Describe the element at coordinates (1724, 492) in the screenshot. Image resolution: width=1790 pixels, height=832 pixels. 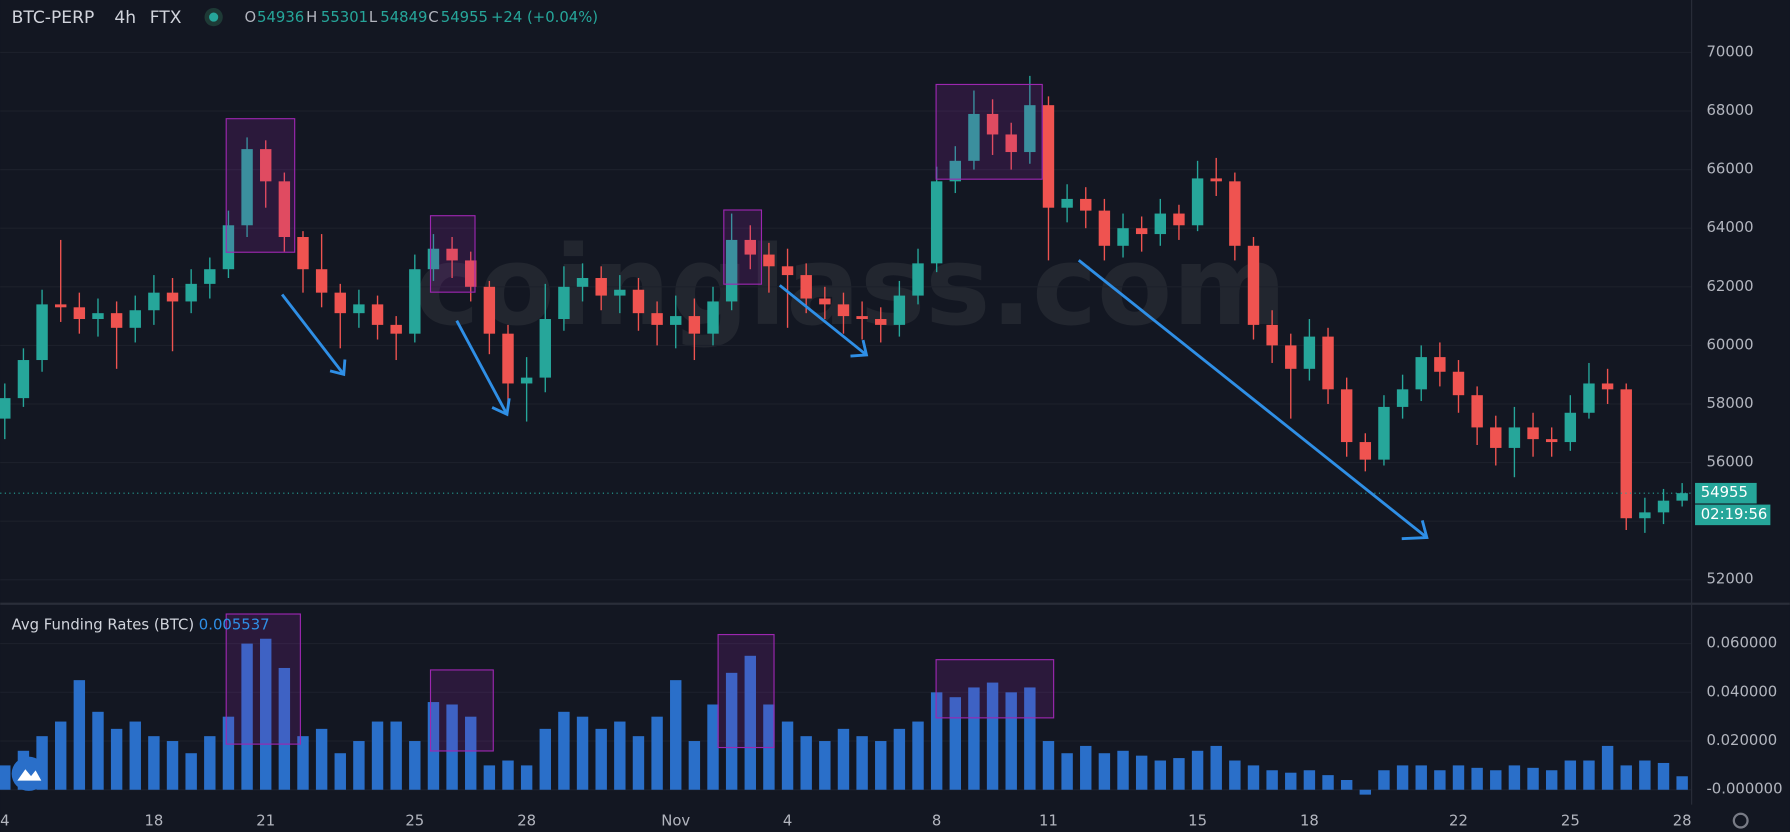
I see `last-price-label: 54955` at that location.